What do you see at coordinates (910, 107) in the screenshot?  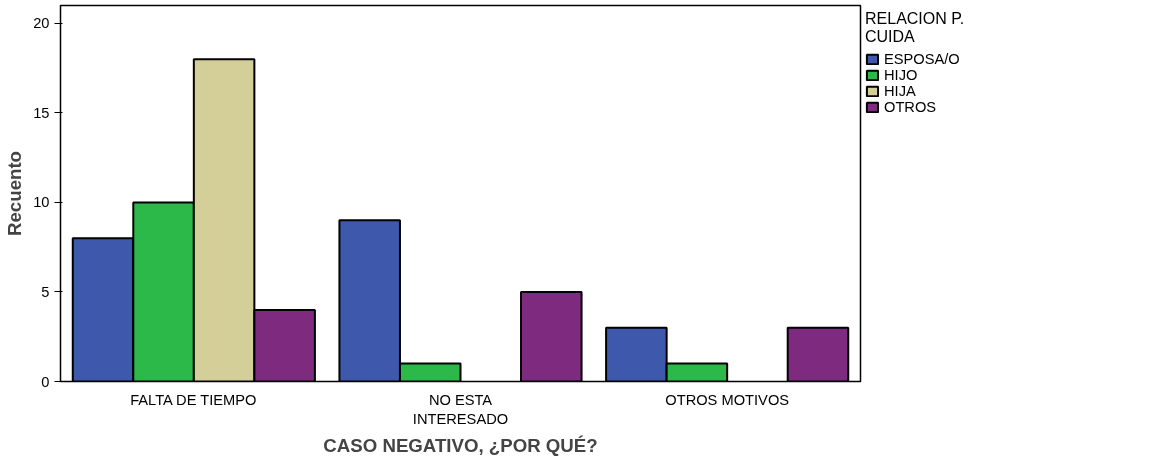 I see `legend-label: OTROS` at bounding box center [910, 107].